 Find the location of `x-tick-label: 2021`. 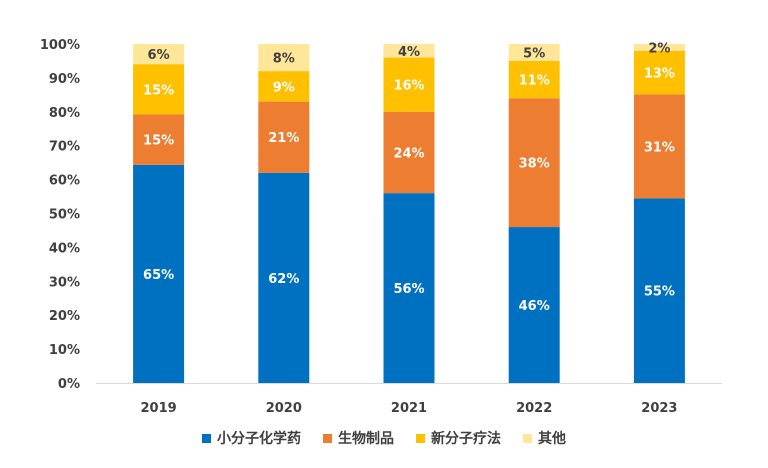

x-tick-label: 2021 is located at coordinates (409, 408).